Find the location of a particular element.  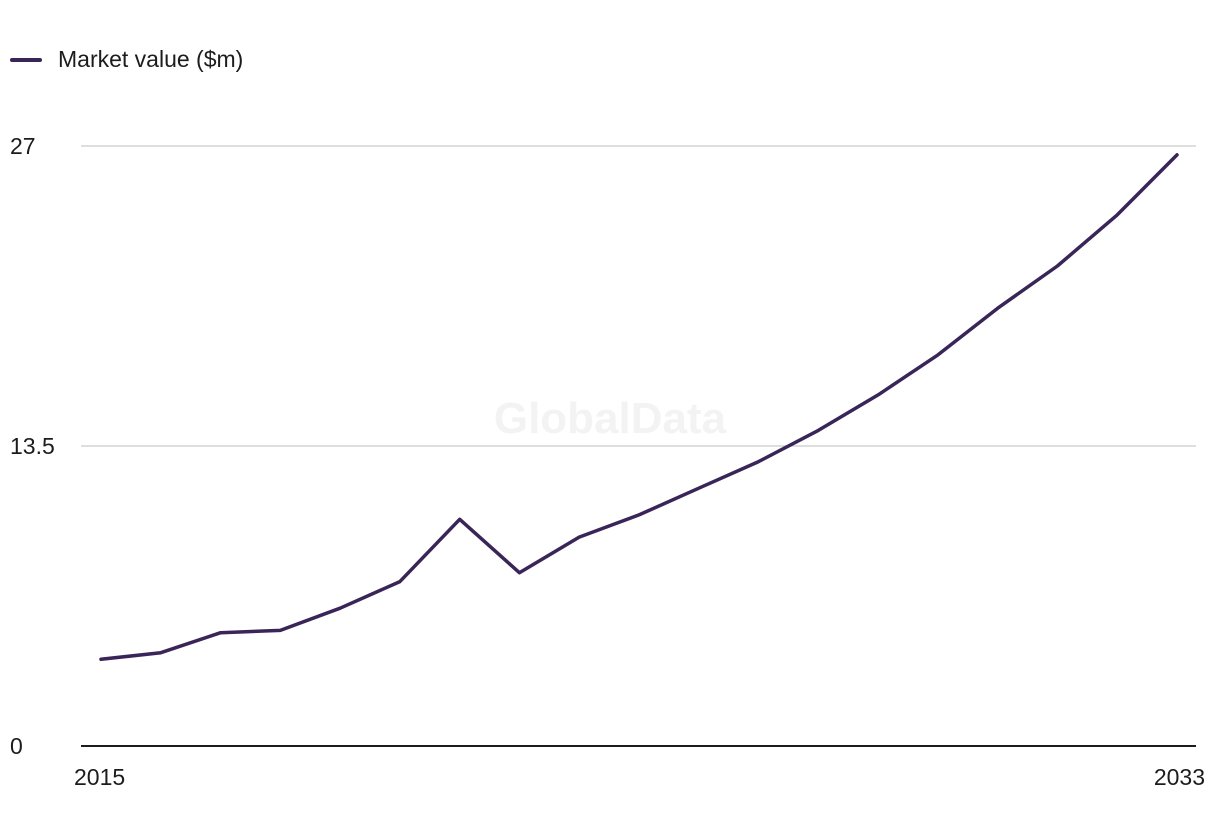

y-tick-label: 27 is located at coordinates (23, 146).